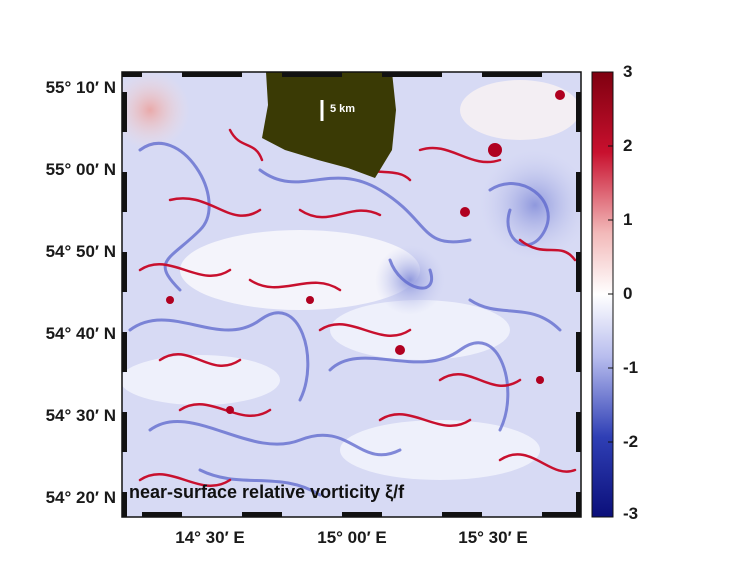  Describe the element at coordinates (80, 415) in the screenshot. I see `latitude-label: 54° 30′ N` at that location.